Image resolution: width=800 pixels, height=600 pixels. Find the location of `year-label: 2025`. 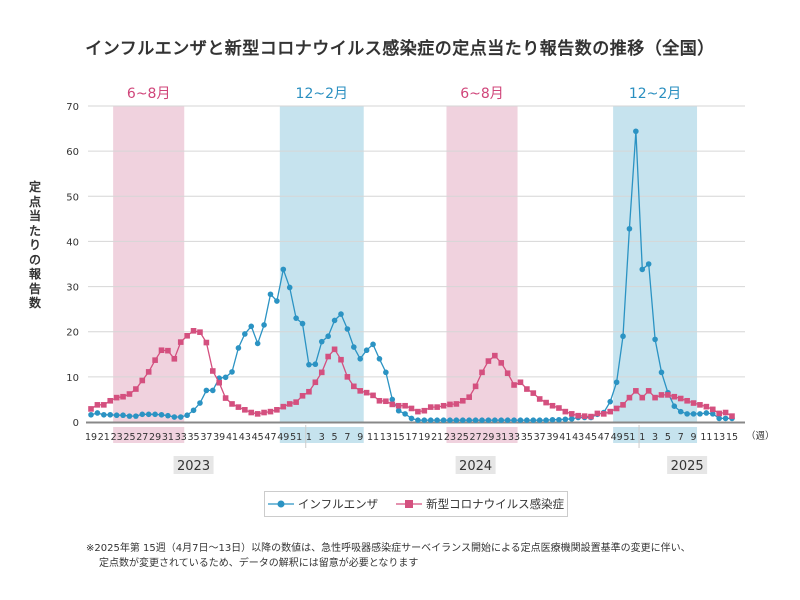

year-label: 2025 is located at coordinates (687, 466).